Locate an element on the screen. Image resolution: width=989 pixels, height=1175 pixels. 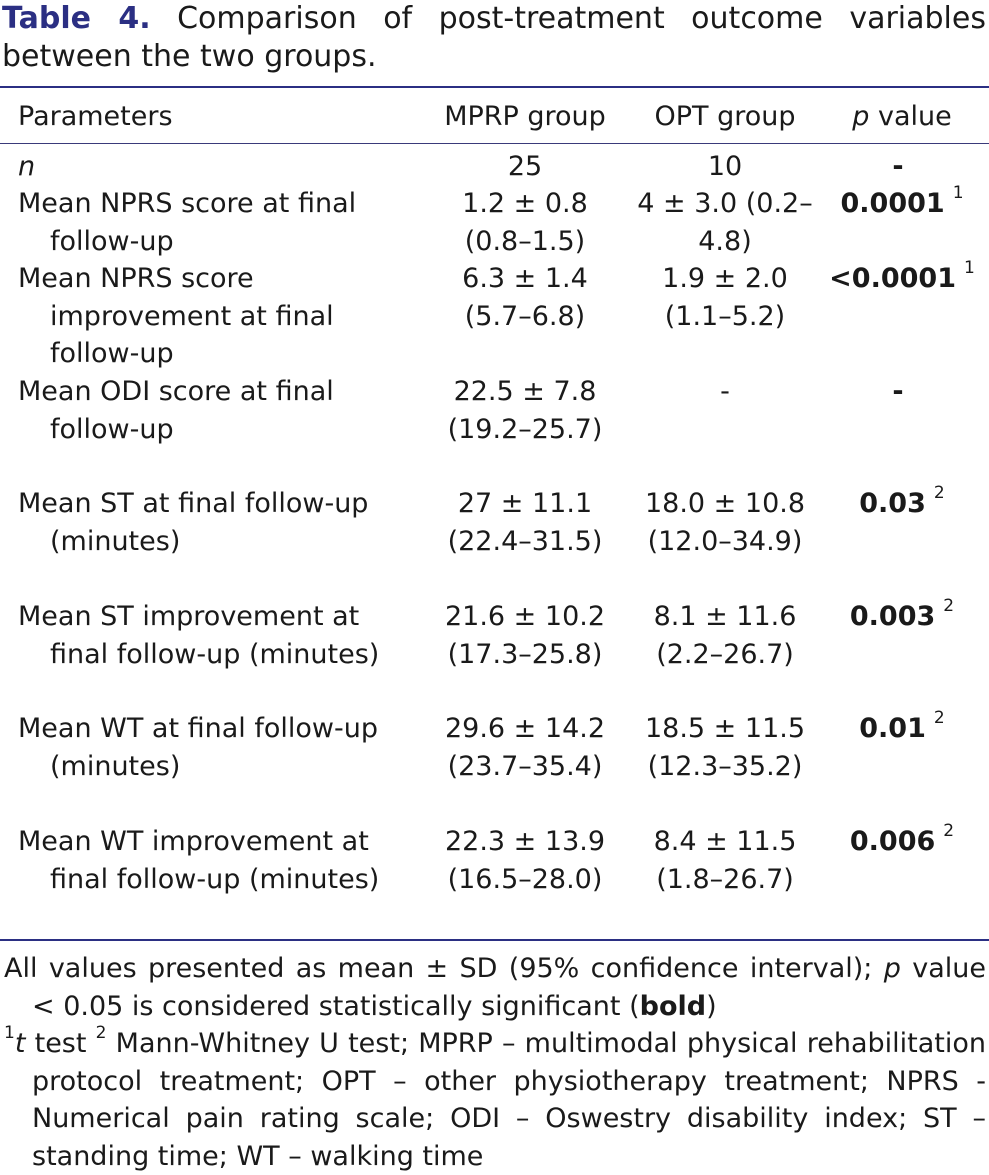
row-opt: 4 ± 3.0 (0.2–4.8) is located at coordinates (725, 222).